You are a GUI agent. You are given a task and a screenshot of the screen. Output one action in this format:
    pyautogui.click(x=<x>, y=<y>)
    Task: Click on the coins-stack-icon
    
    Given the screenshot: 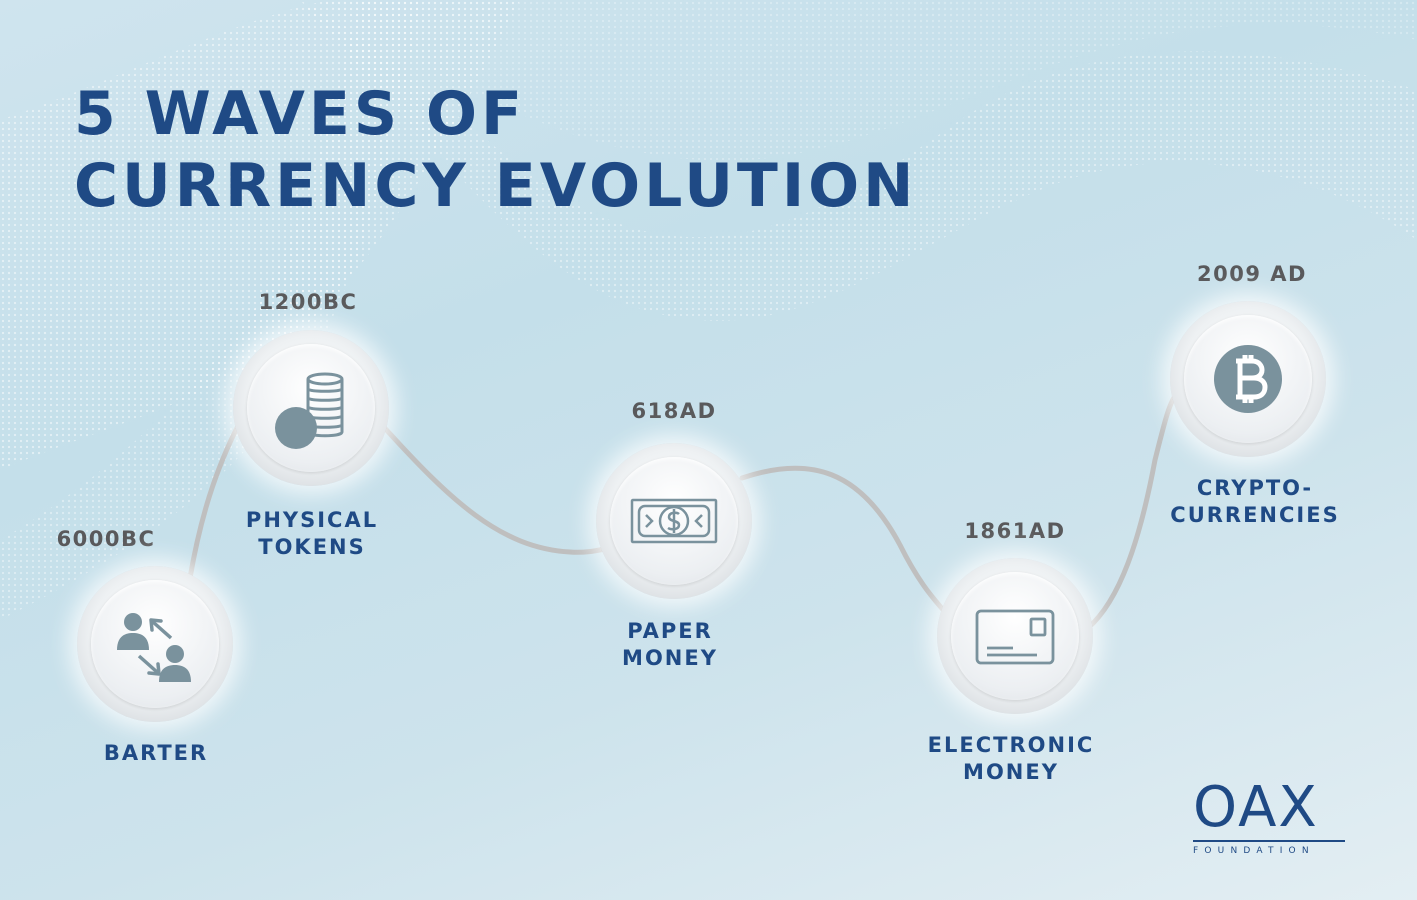 What is the action you would take?
    pyautogui.click(x=309, y=410)
    